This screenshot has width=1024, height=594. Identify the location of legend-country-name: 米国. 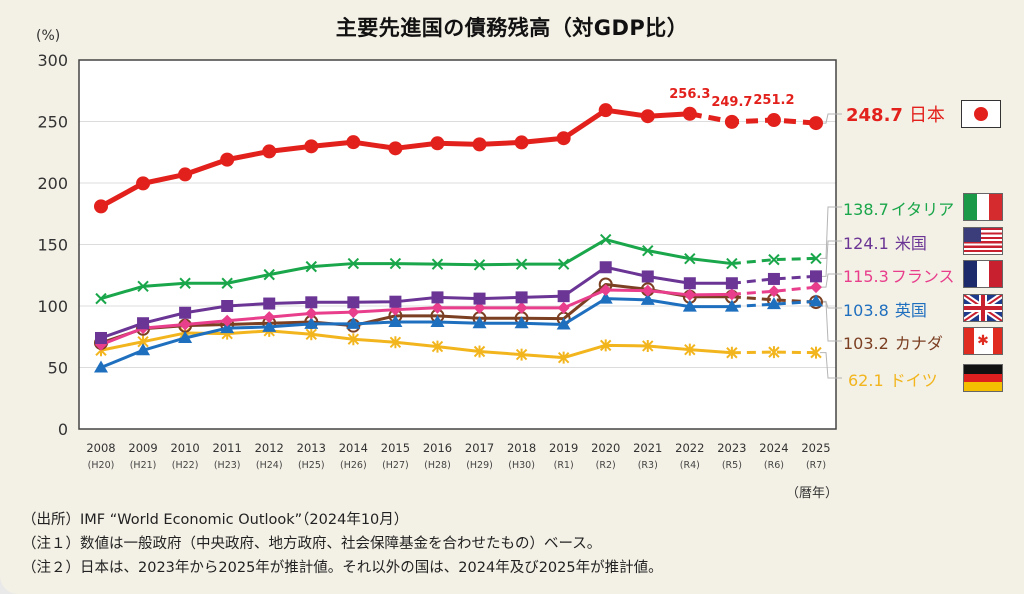
(910, 243).